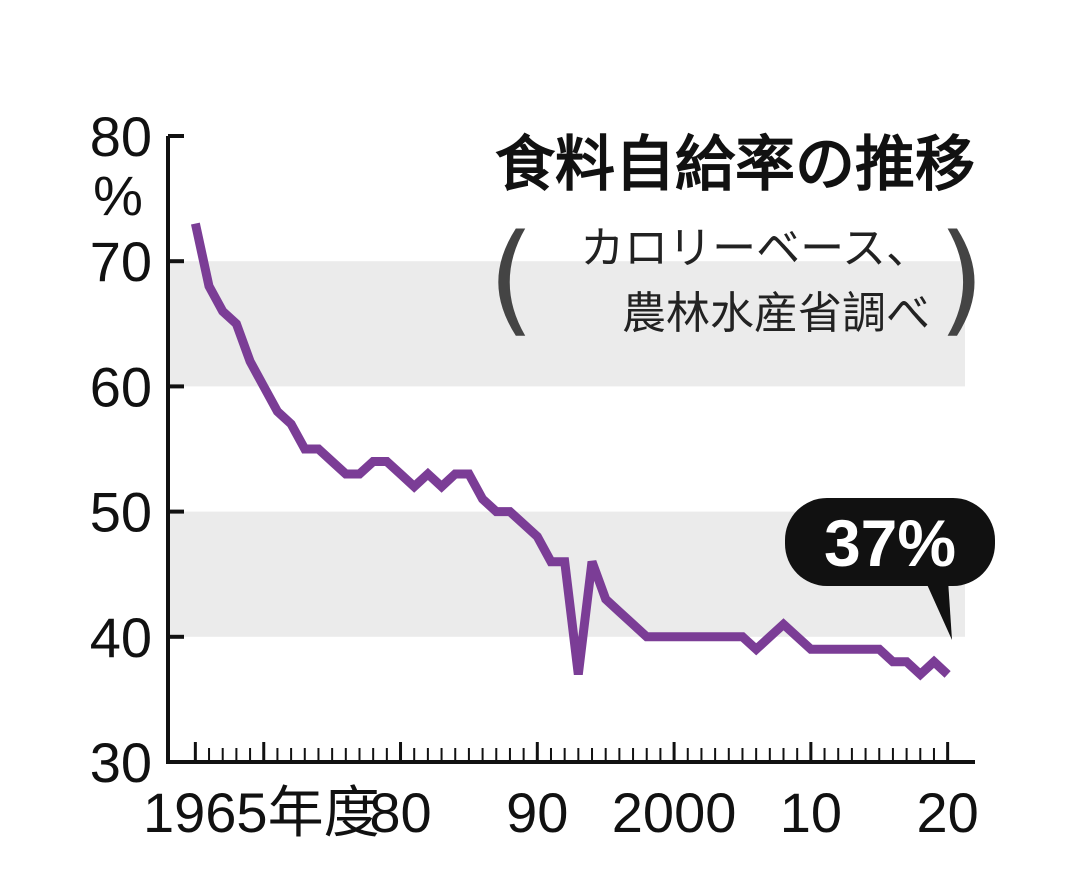  What do you see at coordinates (261, 812) in the screenshot?
I see `x-tick-label-1965: 1965年度` at bounding box center [261, 812].